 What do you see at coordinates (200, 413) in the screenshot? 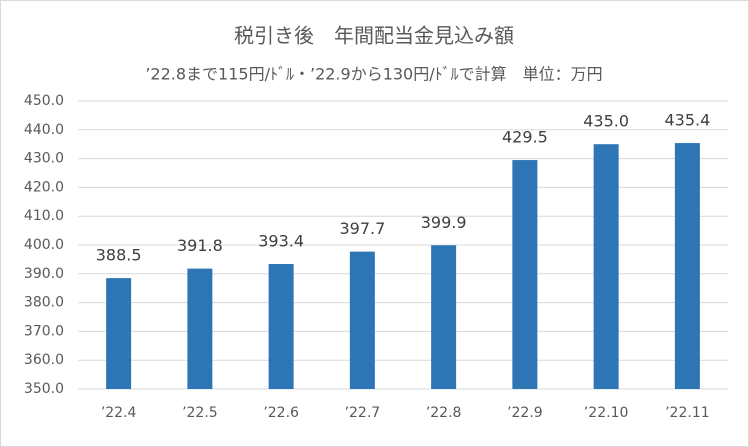
I see `x-tick-label: ’22.5` at bounding box center [200, 413].